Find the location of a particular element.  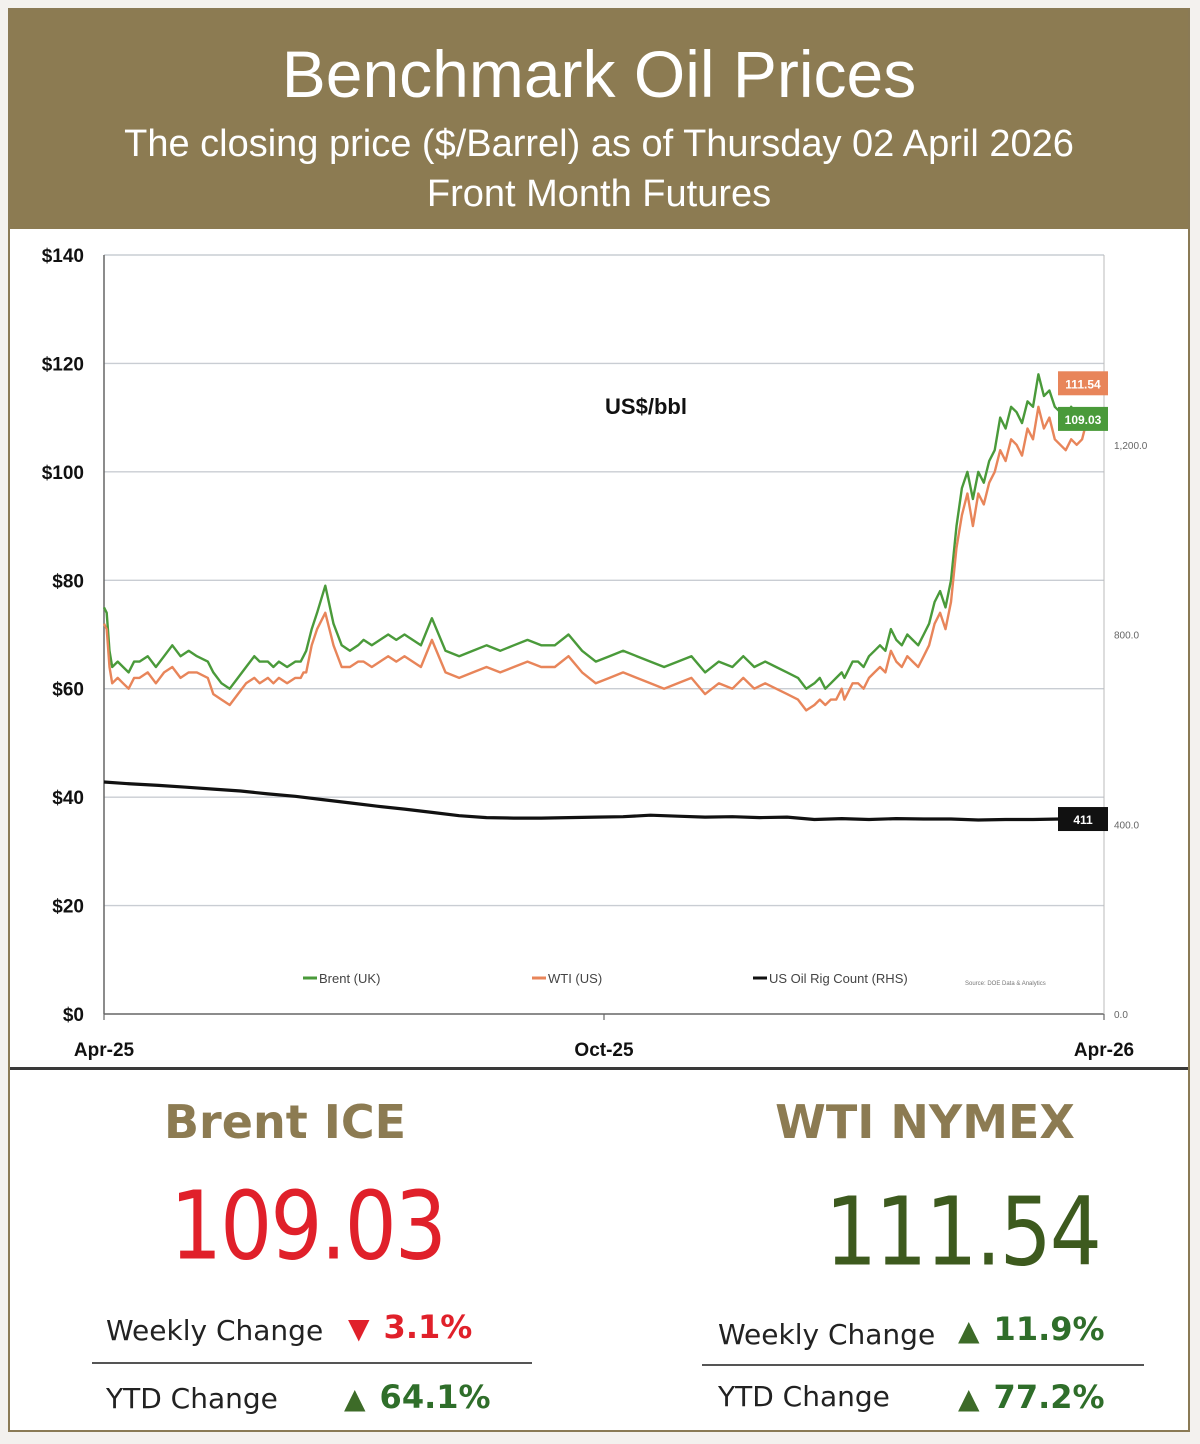

y-tick-label: $80 is located at coordinates (68, 581).